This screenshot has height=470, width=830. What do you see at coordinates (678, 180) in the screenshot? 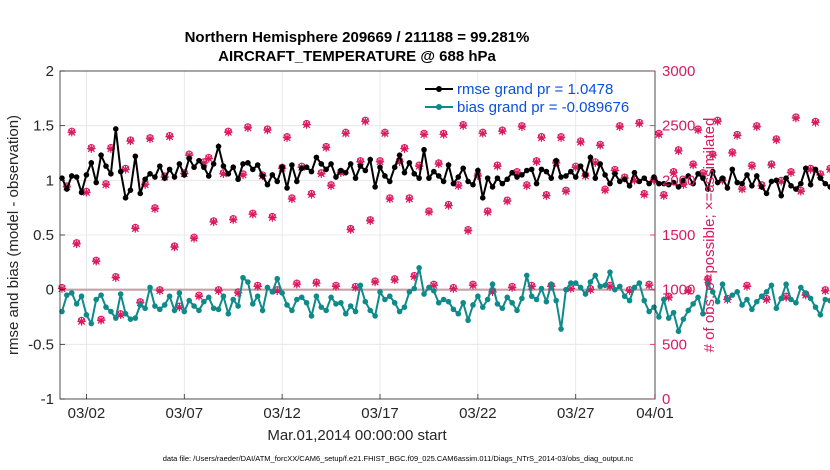
I see `y-right-tick-label: 2000` at bounding box center [678, 180].